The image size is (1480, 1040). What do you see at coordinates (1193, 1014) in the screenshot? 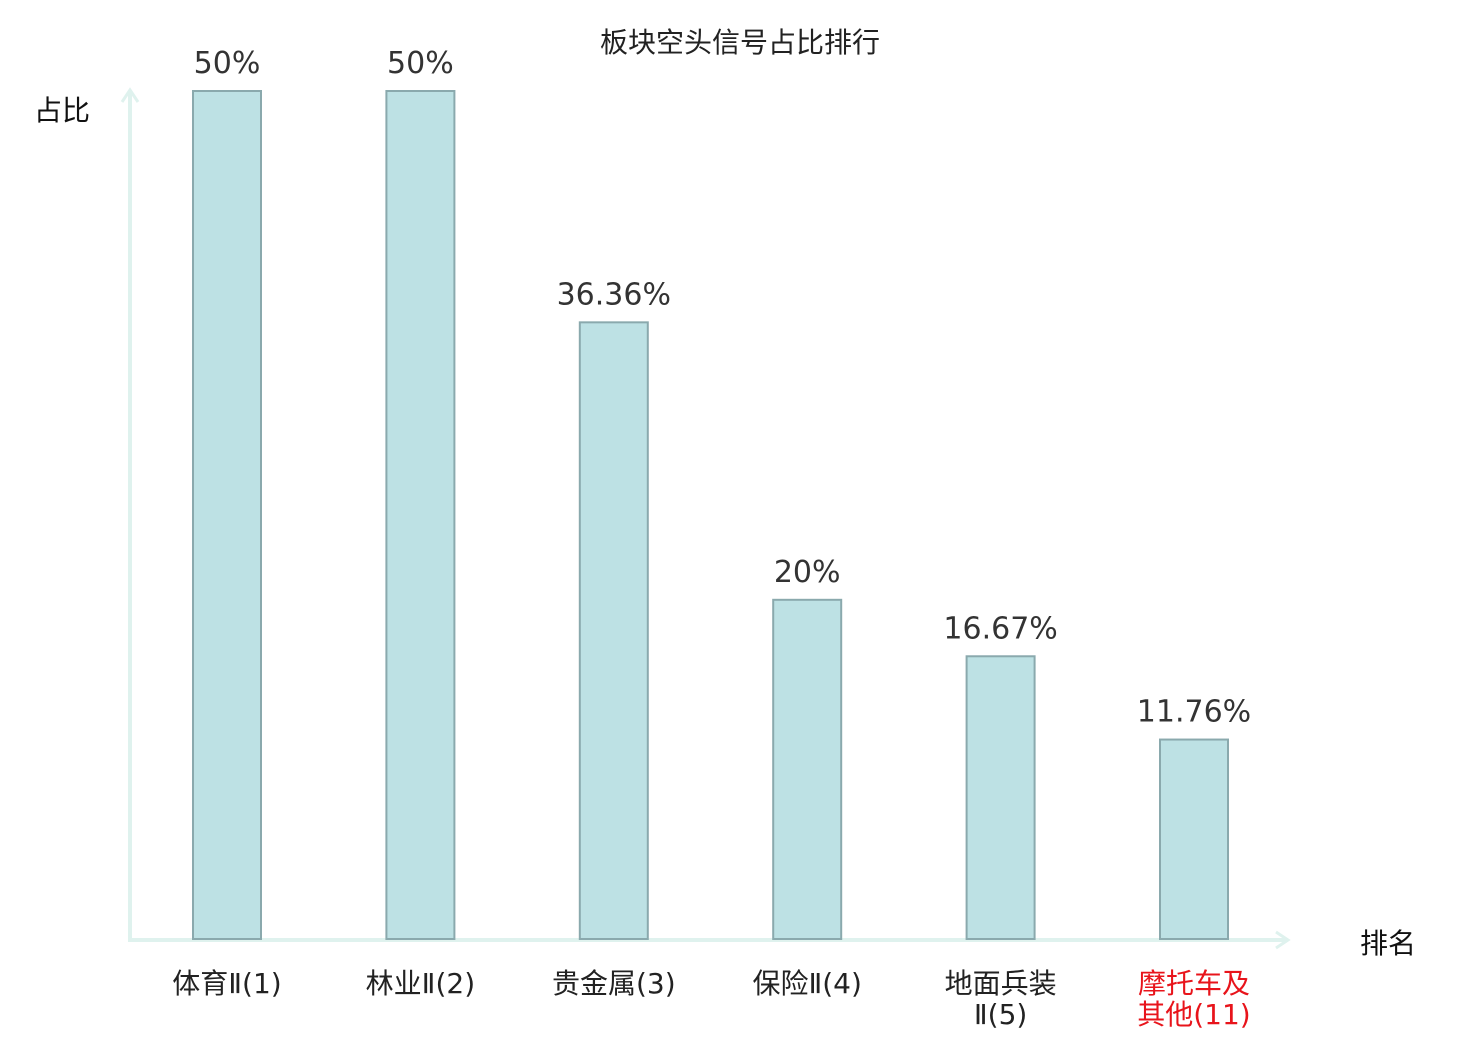
I see `category-label-6-line-2: 其他(11)` at bounding box center [1193, 1014].